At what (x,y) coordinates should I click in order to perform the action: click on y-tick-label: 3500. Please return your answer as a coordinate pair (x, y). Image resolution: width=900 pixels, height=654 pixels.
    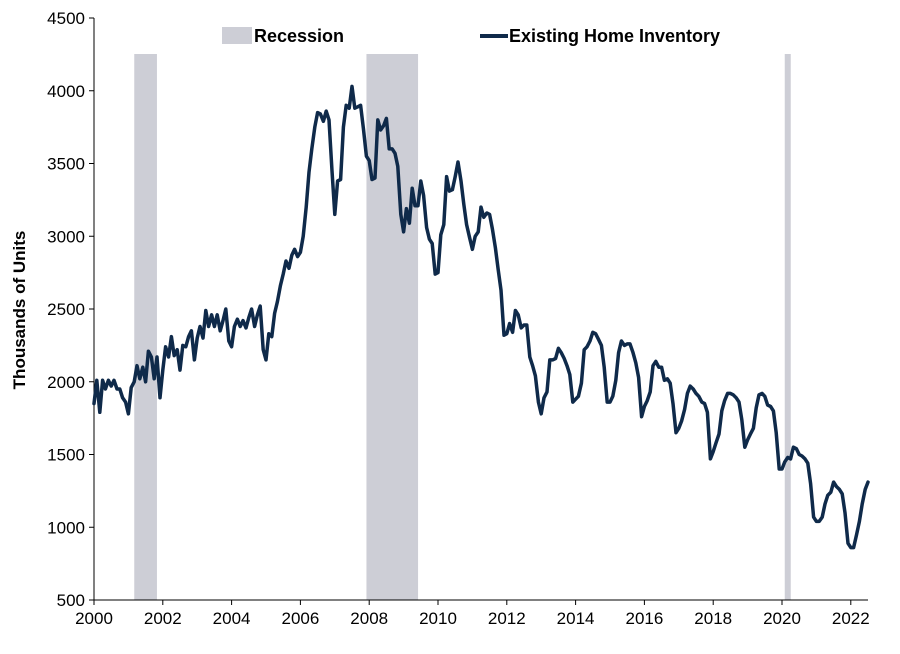
    Looking at the image, I should click on (66, 164).